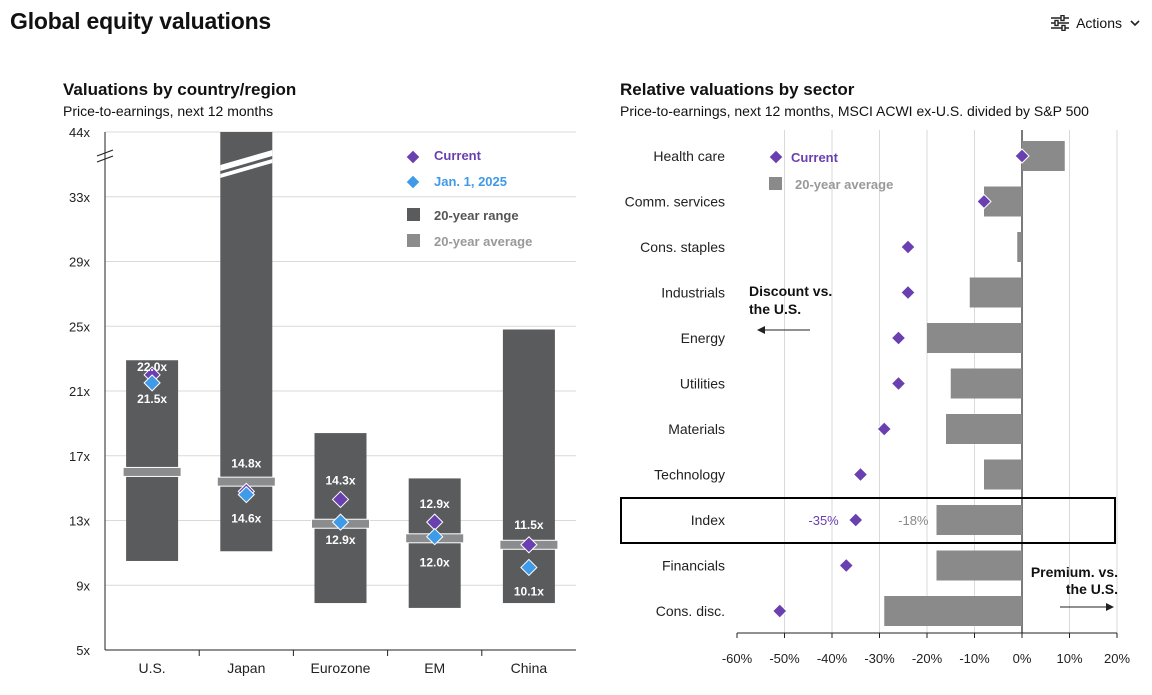 The image size is (1152, 695). Describe the element at coordinates (152, 367) in the screenshot. I see `current-value-label: 22.0x` at that location.